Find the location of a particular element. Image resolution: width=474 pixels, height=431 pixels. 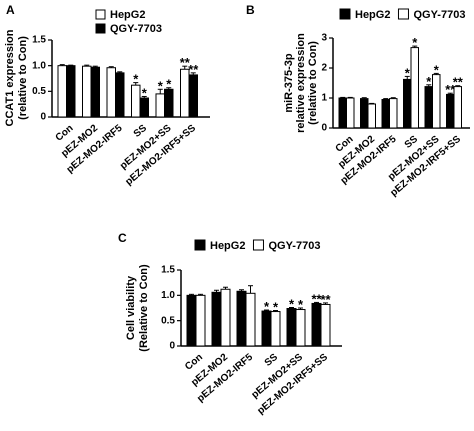

y-axis-title: Cell viability is located at coordinates (131, 307).